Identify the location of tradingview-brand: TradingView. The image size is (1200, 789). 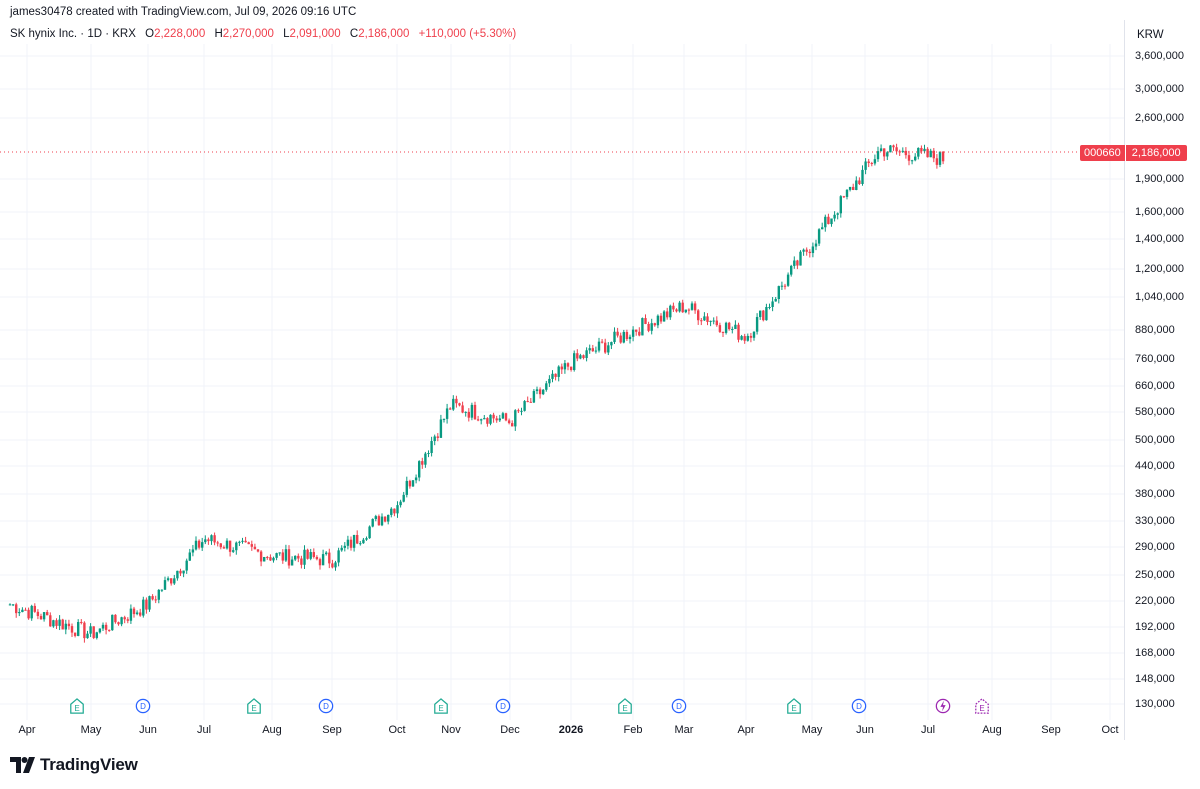
(74, 765).